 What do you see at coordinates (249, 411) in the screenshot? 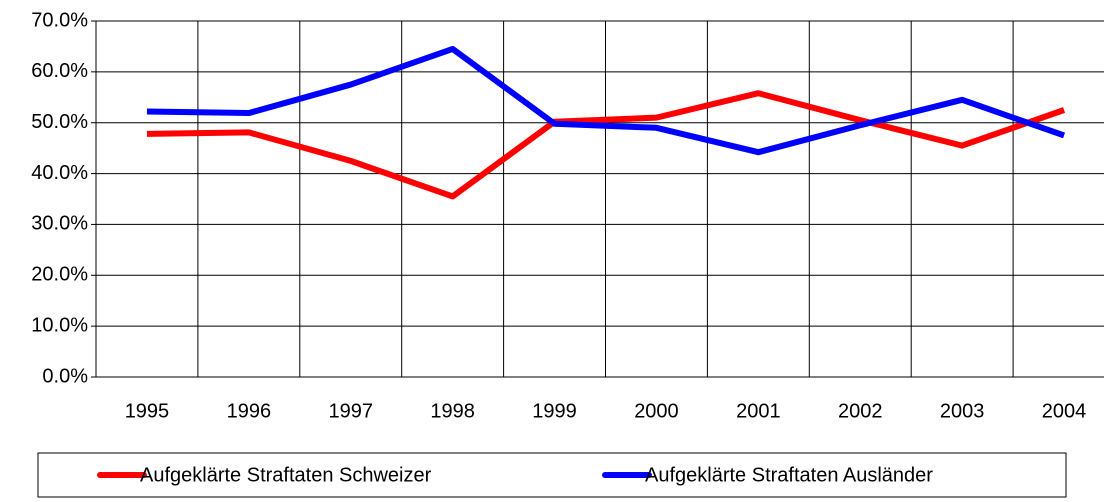
I see `x-tick-label: 1996` at bounding box center [249, 411].